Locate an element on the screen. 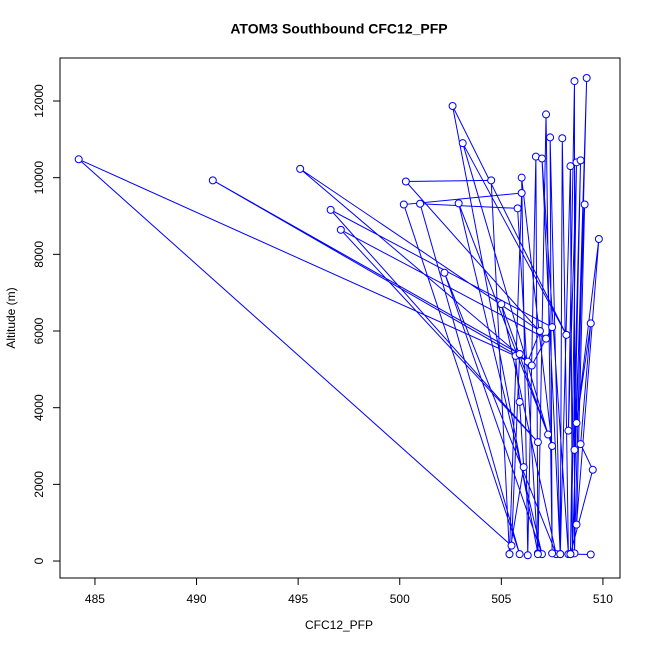  y-axis-label: Altitude (m) is located at coordinates (11, 317).